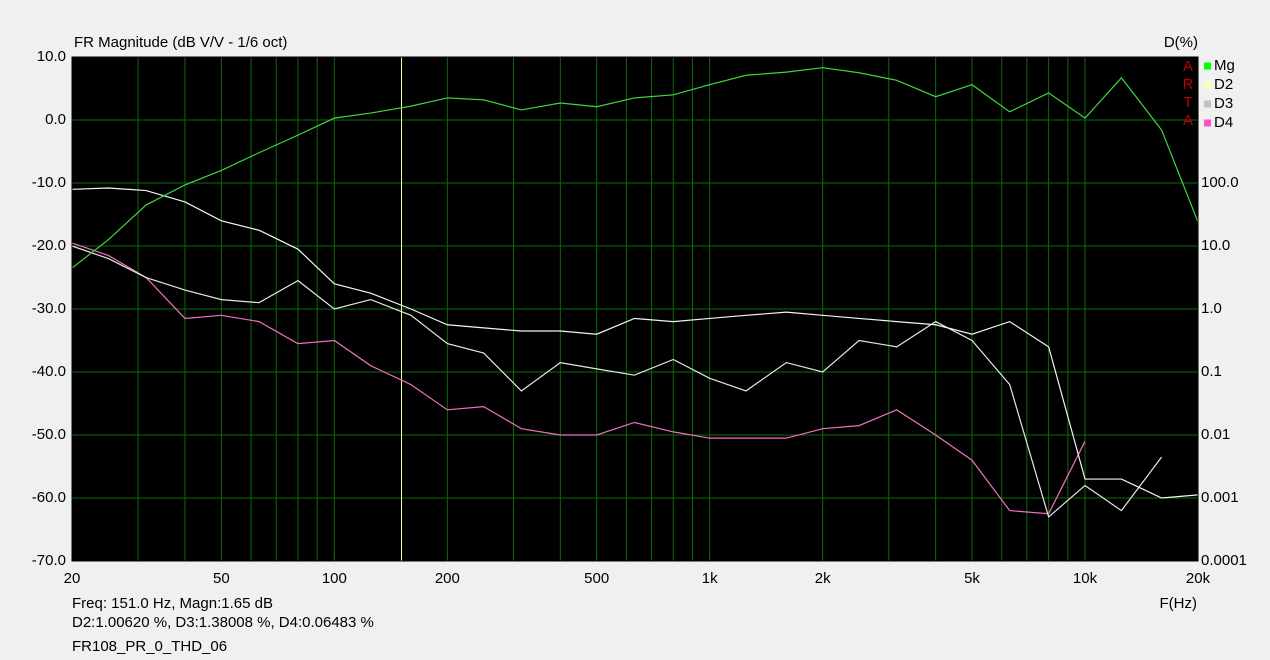  What do you see at coordinates (1220, 182) in the screenshot?
I see `y2-tick-label: 100.0` at bounding box center [1220, 182].